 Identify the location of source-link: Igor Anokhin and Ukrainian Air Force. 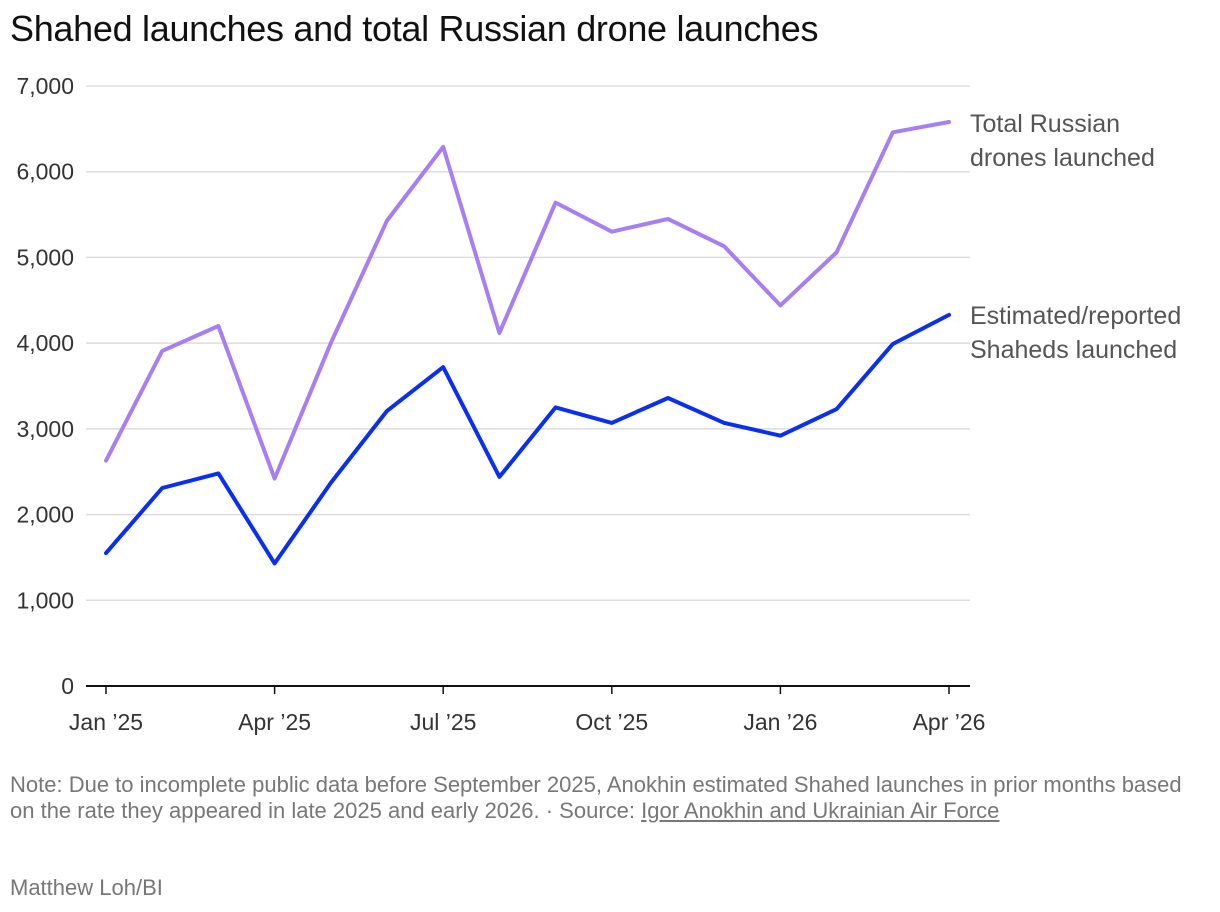
(820, 810).